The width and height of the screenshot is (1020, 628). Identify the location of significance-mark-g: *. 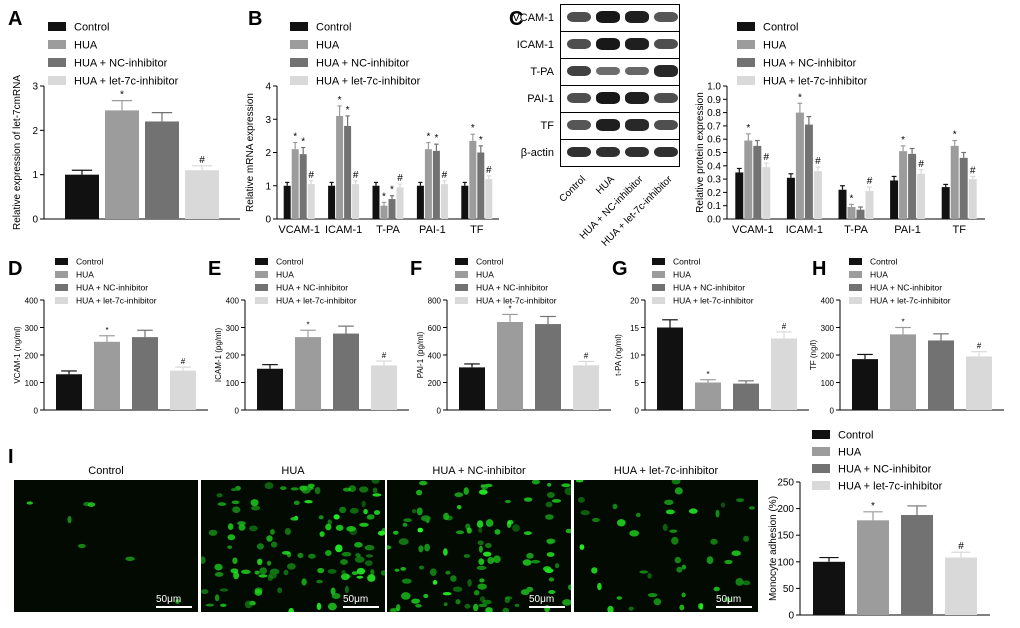
(707, 374).